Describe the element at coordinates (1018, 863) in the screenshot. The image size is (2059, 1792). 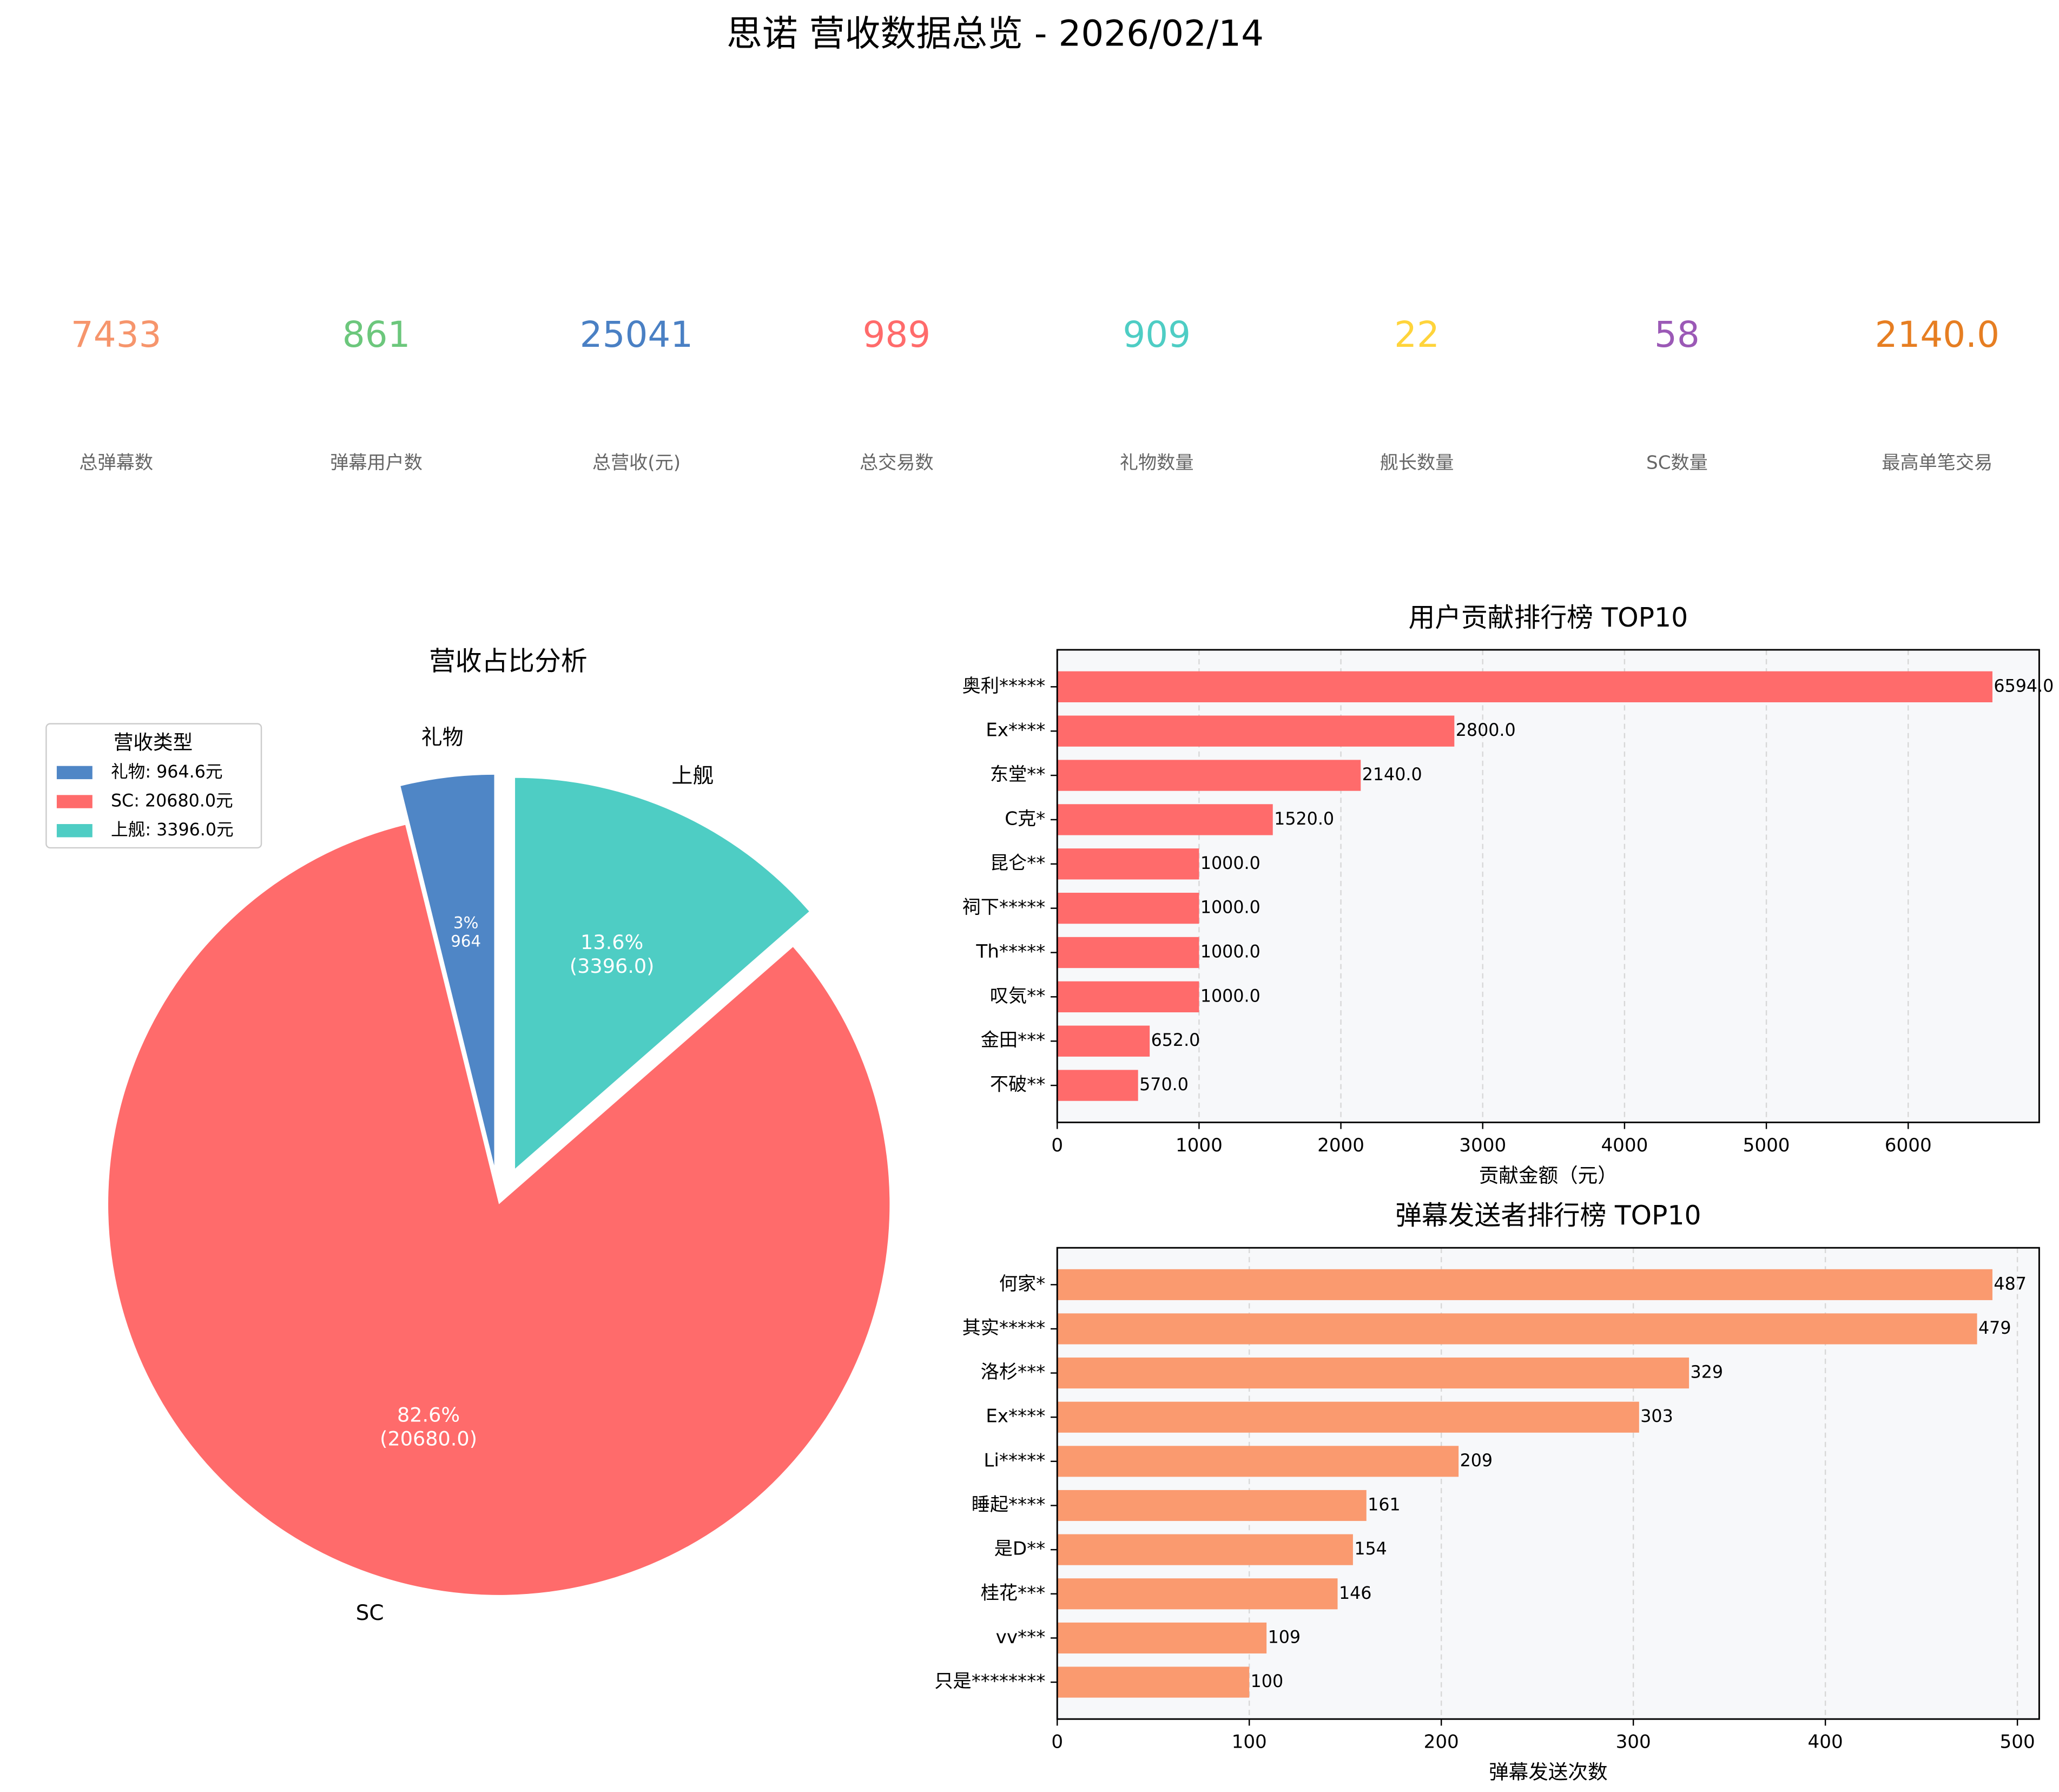
I see `y-tick-label: 昆仑**` at that location.